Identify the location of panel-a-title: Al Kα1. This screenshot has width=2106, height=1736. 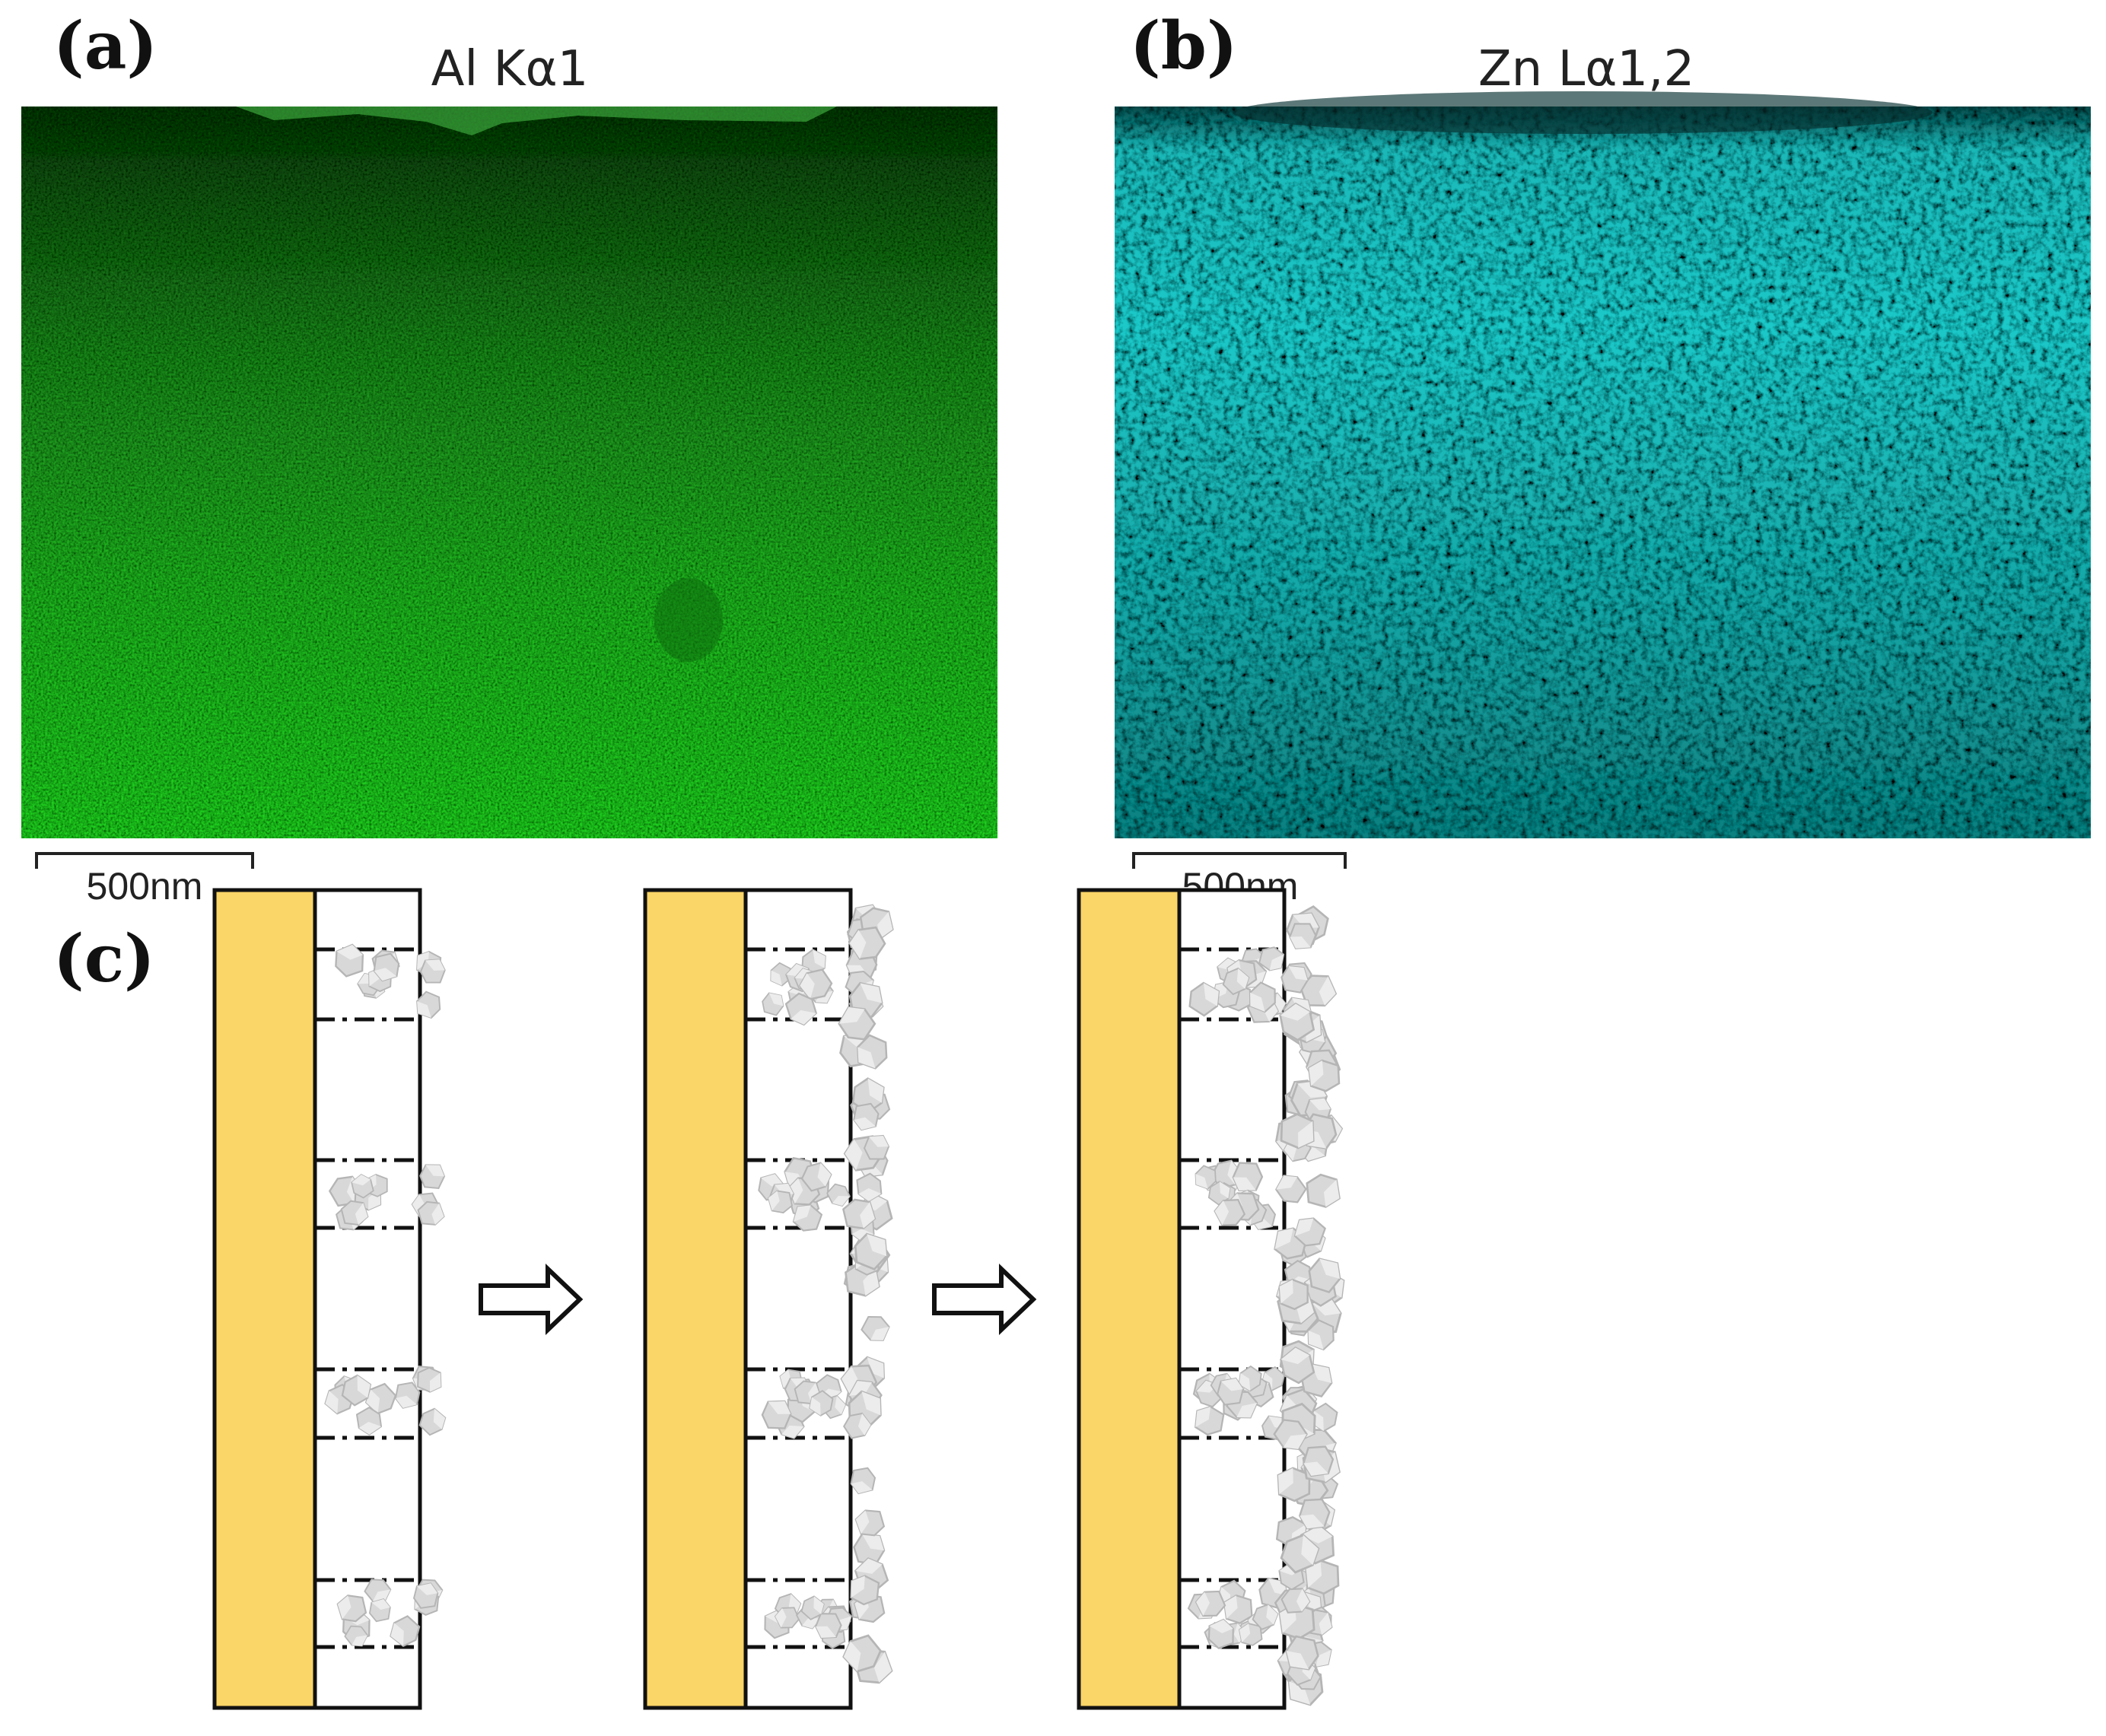
(510, 69).